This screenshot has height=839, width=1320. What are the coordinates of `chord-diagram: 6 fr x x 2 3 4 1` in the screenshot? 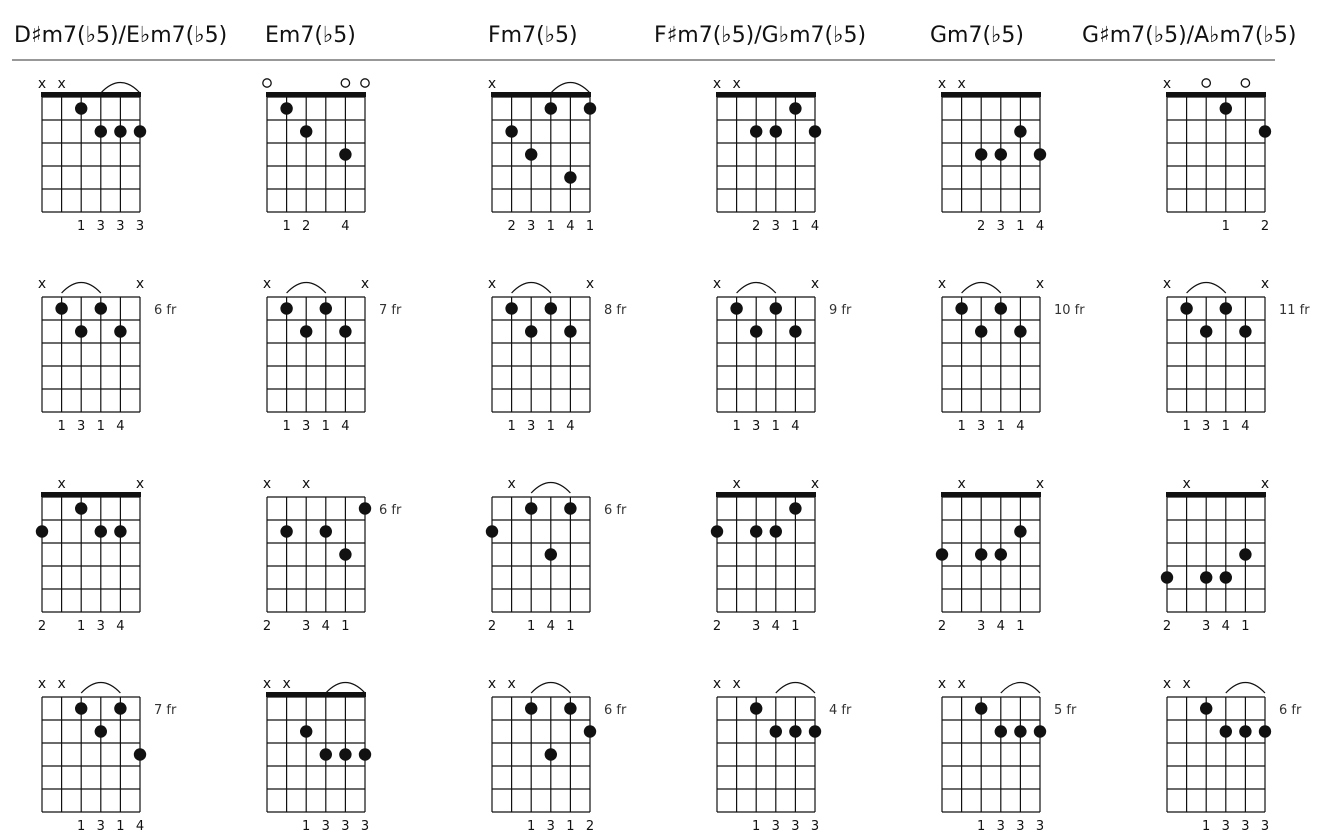 It's located at (332, 555).